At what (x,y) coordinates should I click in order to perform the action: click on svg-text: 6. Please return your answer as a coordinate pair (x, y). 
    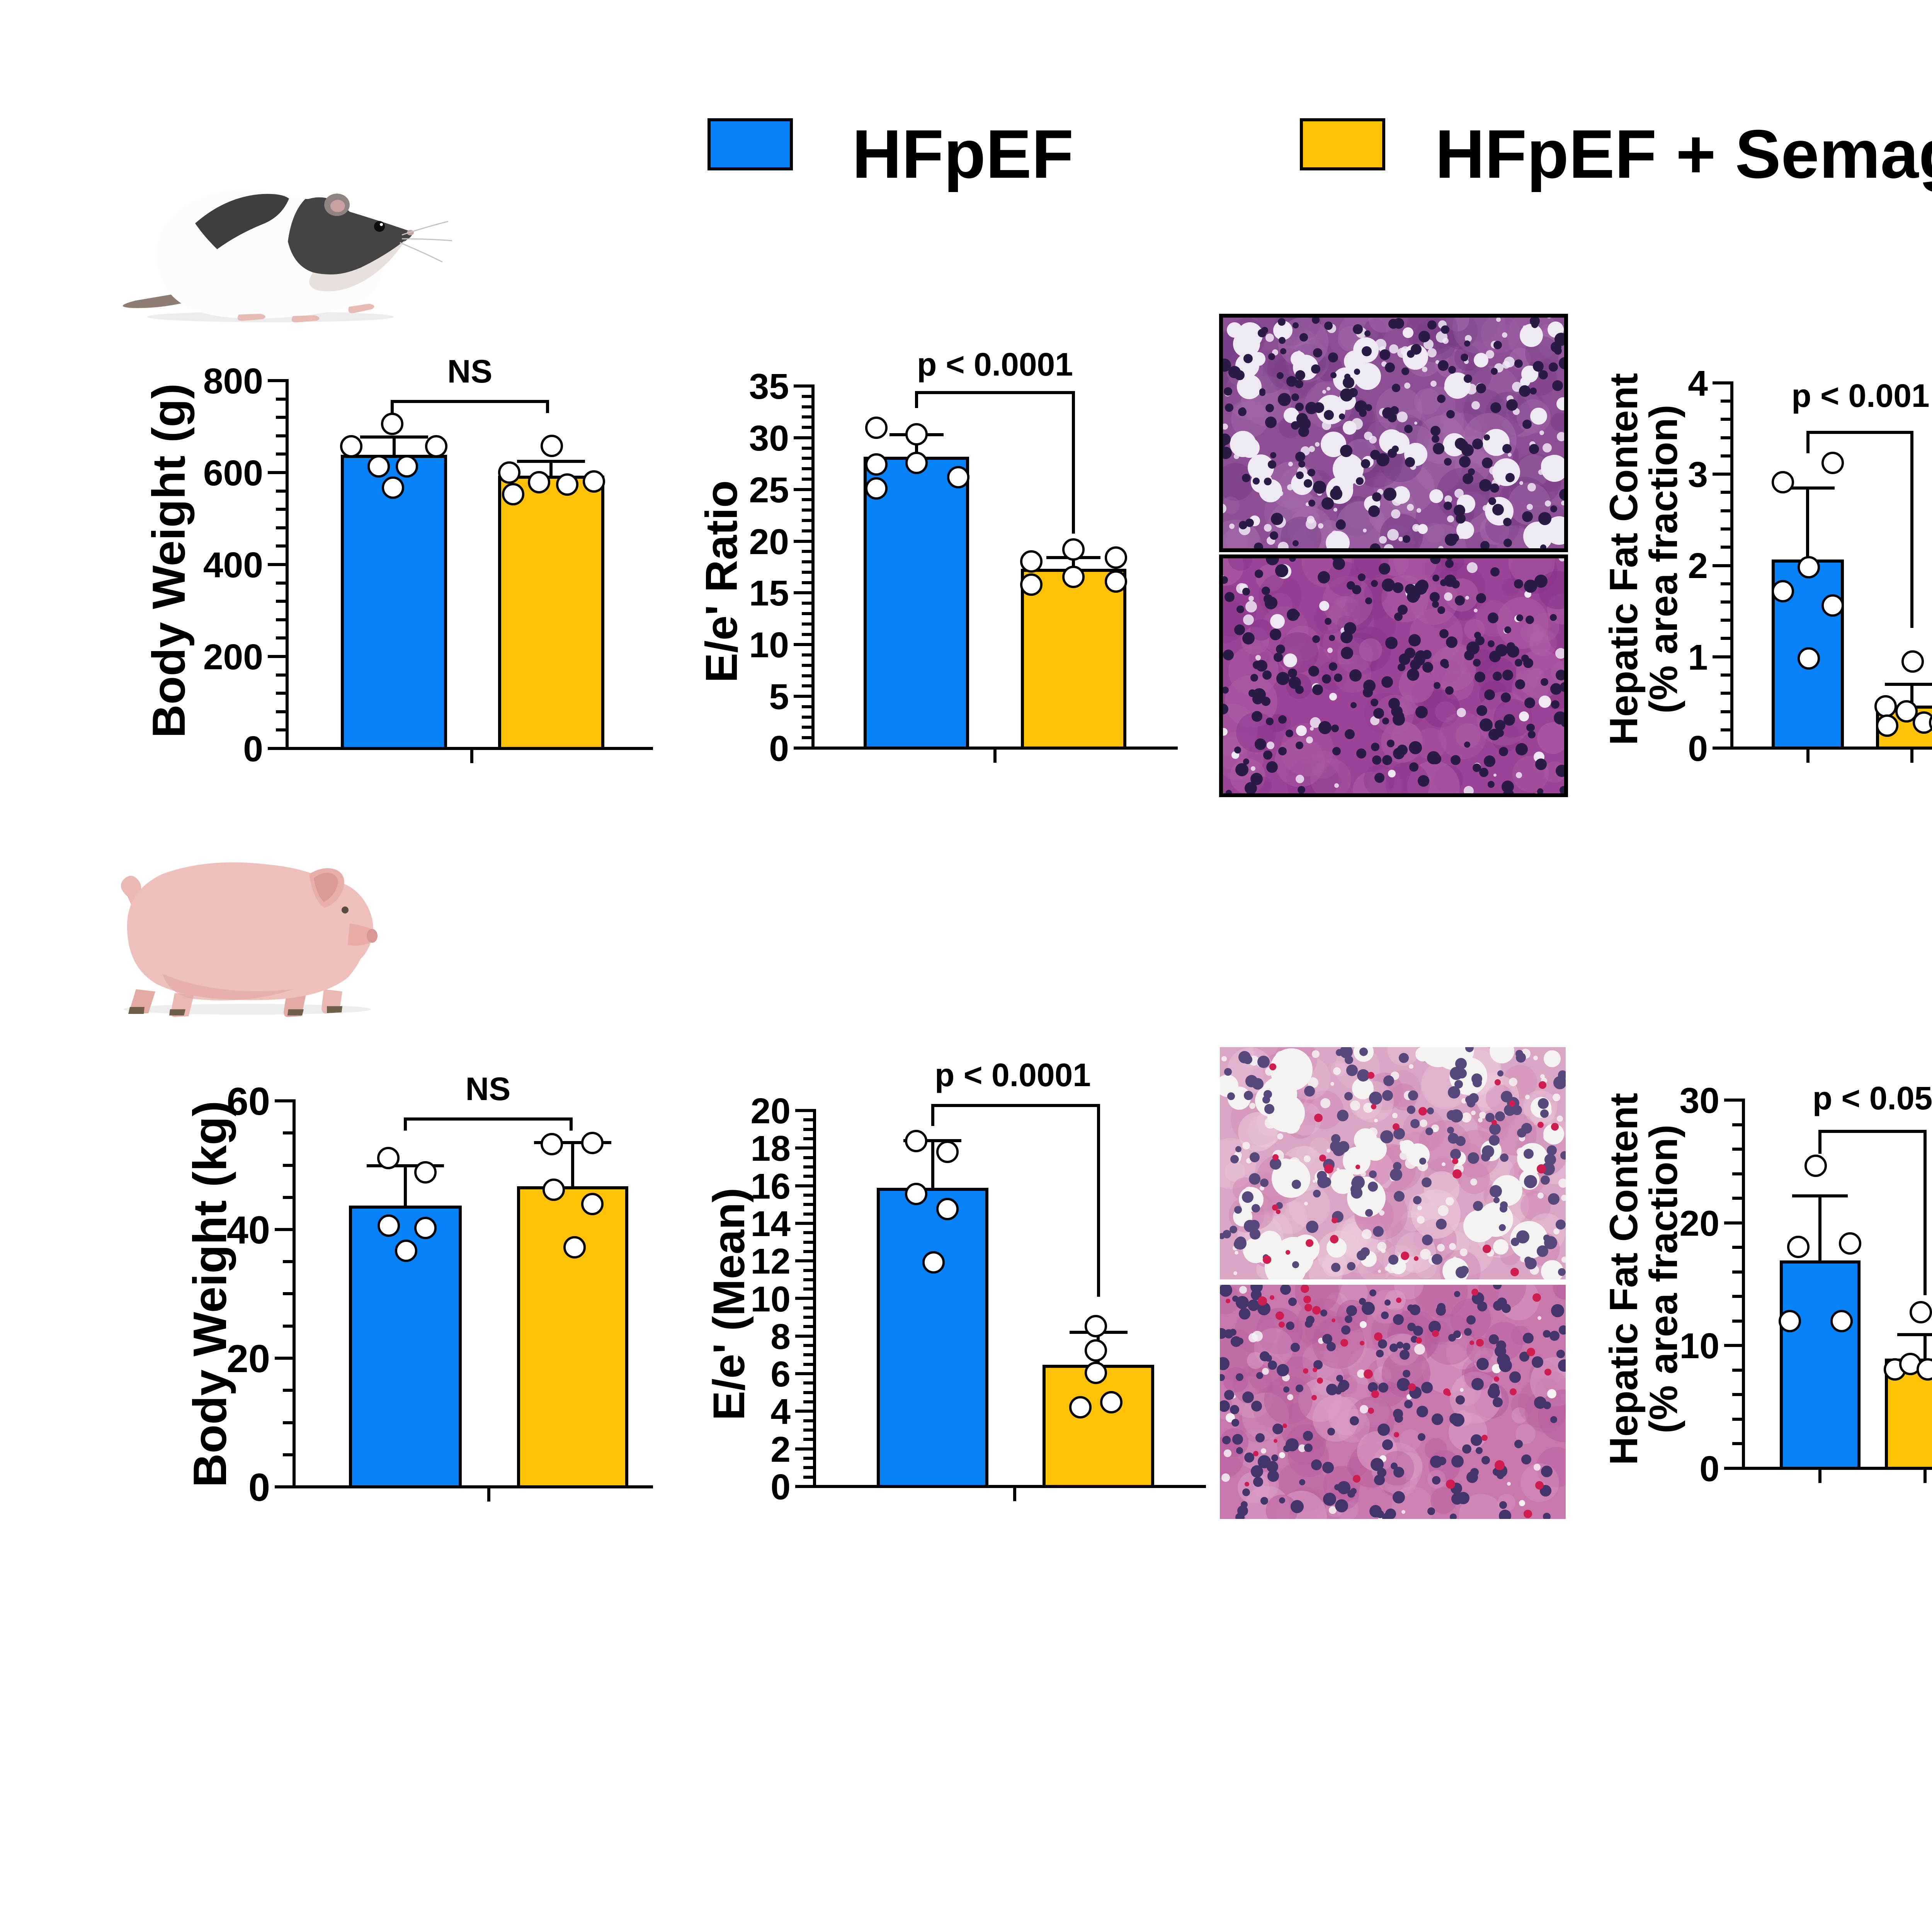
    Looking at the image, I should click on (780, 1374).